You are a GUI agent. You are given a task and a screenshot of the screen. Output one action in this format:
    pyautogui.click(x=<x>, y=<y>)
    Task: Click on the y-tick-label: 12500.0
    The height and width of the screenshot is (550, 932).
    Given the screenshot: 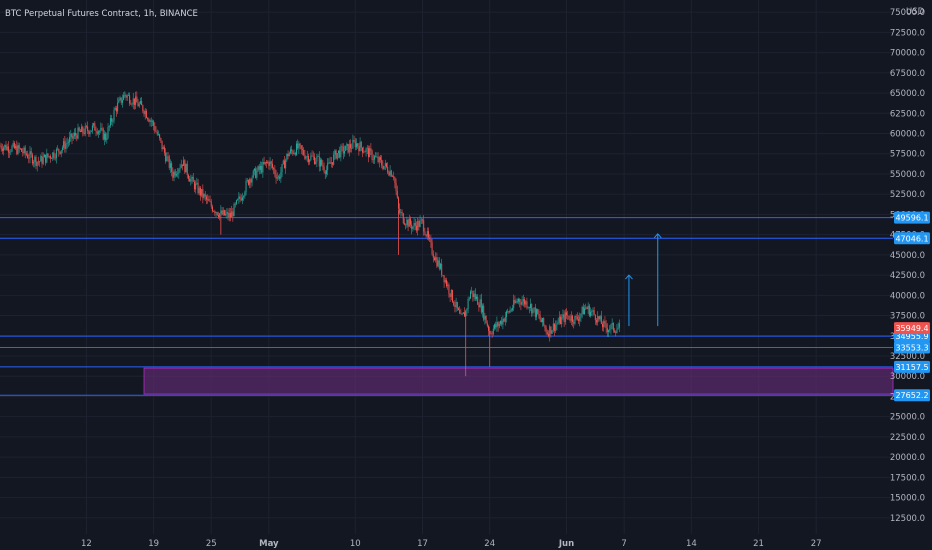 What is the action you would take?
    pyautogui.click(x=907, y=519)
    